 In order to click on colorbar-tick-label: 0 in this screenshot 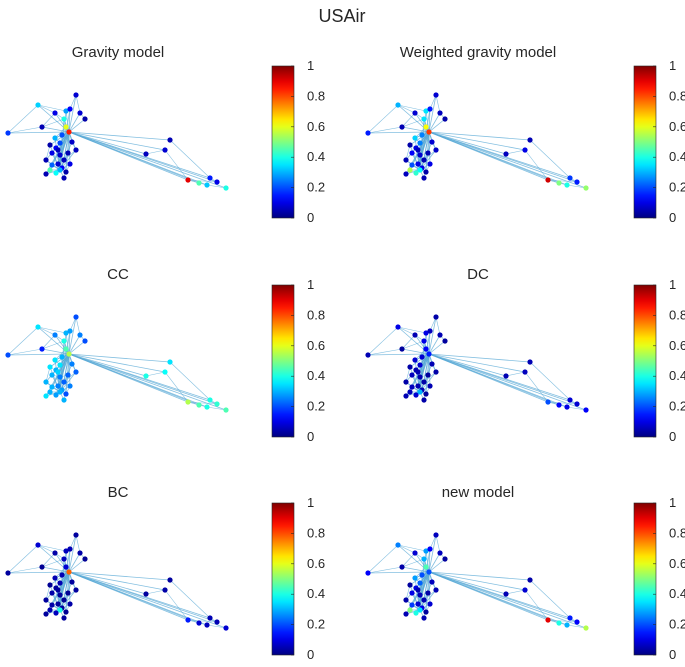, I will do `click(672, 436)`.